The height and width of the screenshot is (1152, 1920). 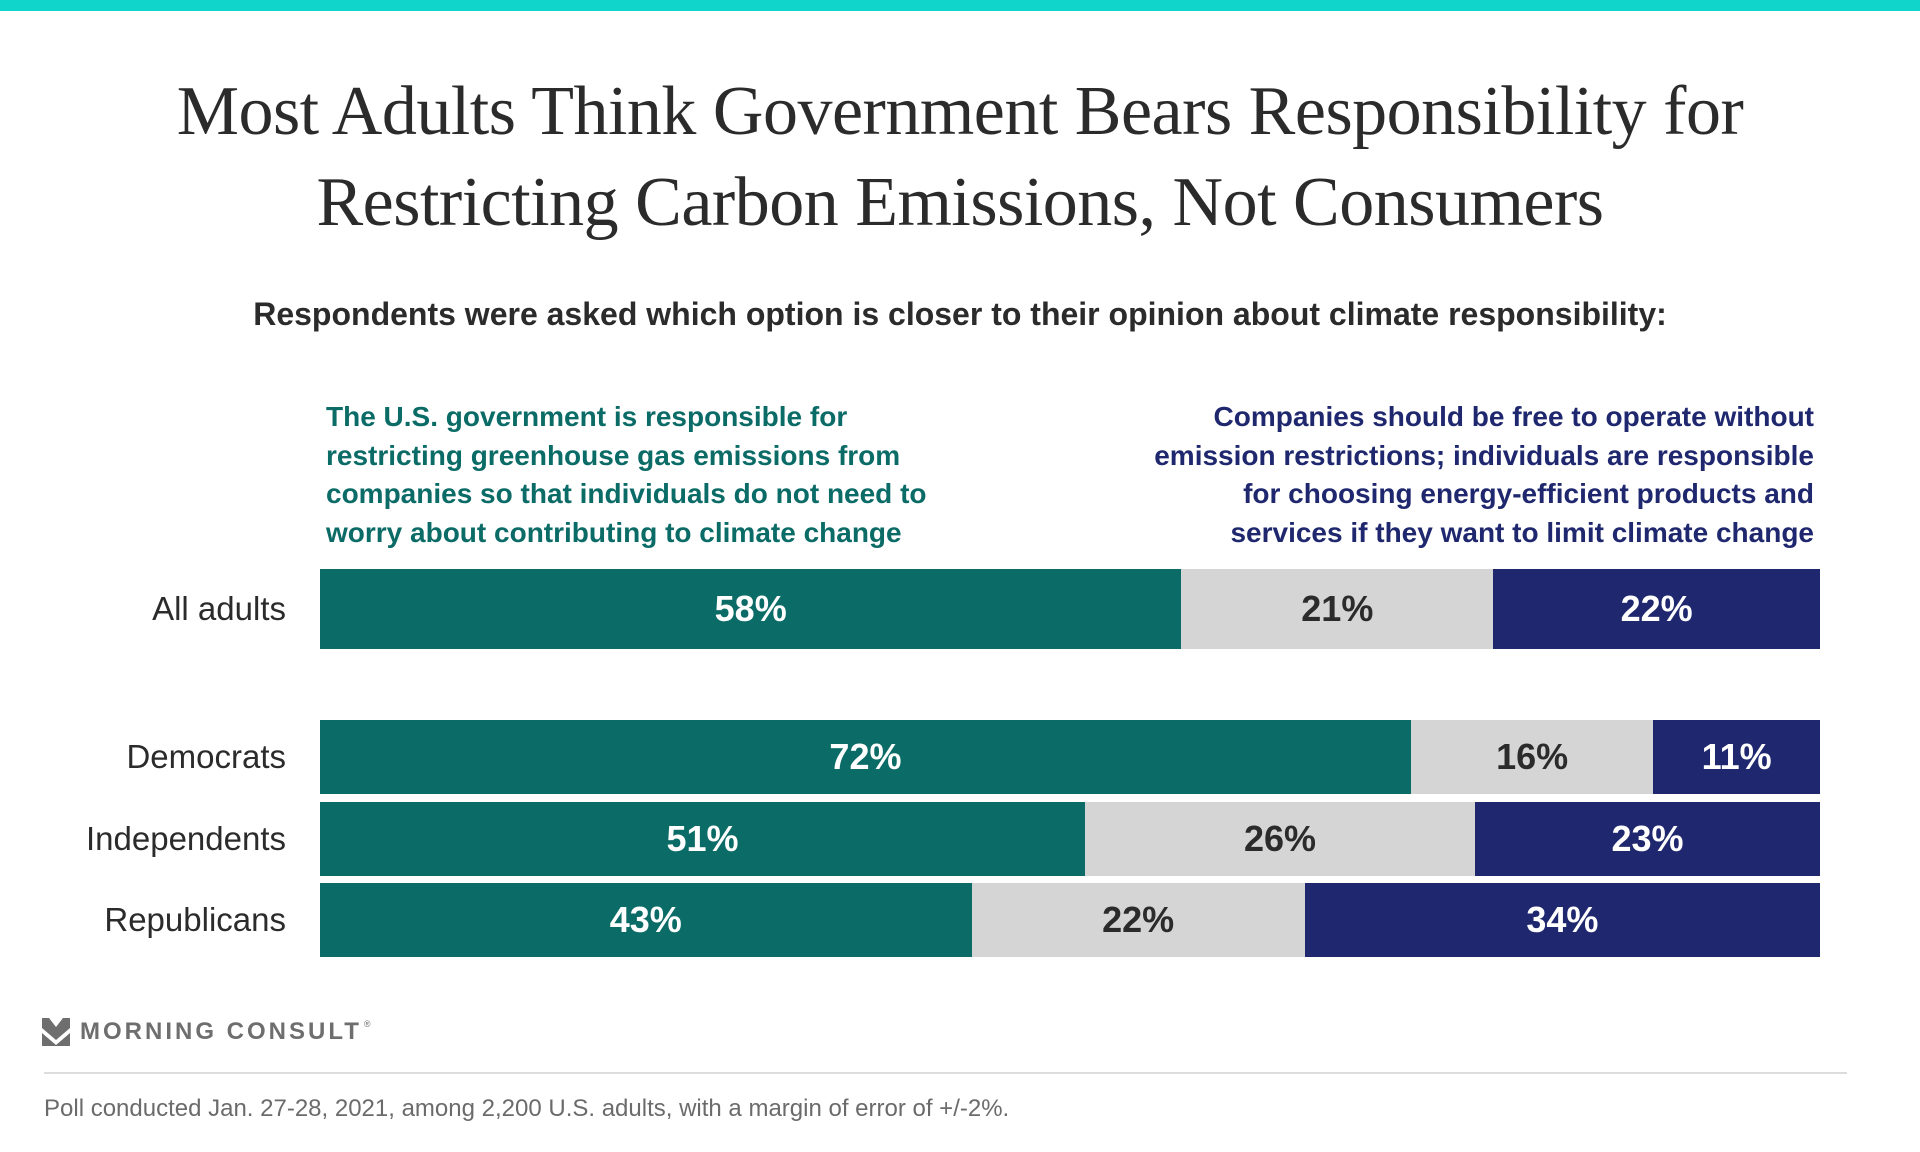 I want to click on data-label: 23%, so click(x=1647, y=838).